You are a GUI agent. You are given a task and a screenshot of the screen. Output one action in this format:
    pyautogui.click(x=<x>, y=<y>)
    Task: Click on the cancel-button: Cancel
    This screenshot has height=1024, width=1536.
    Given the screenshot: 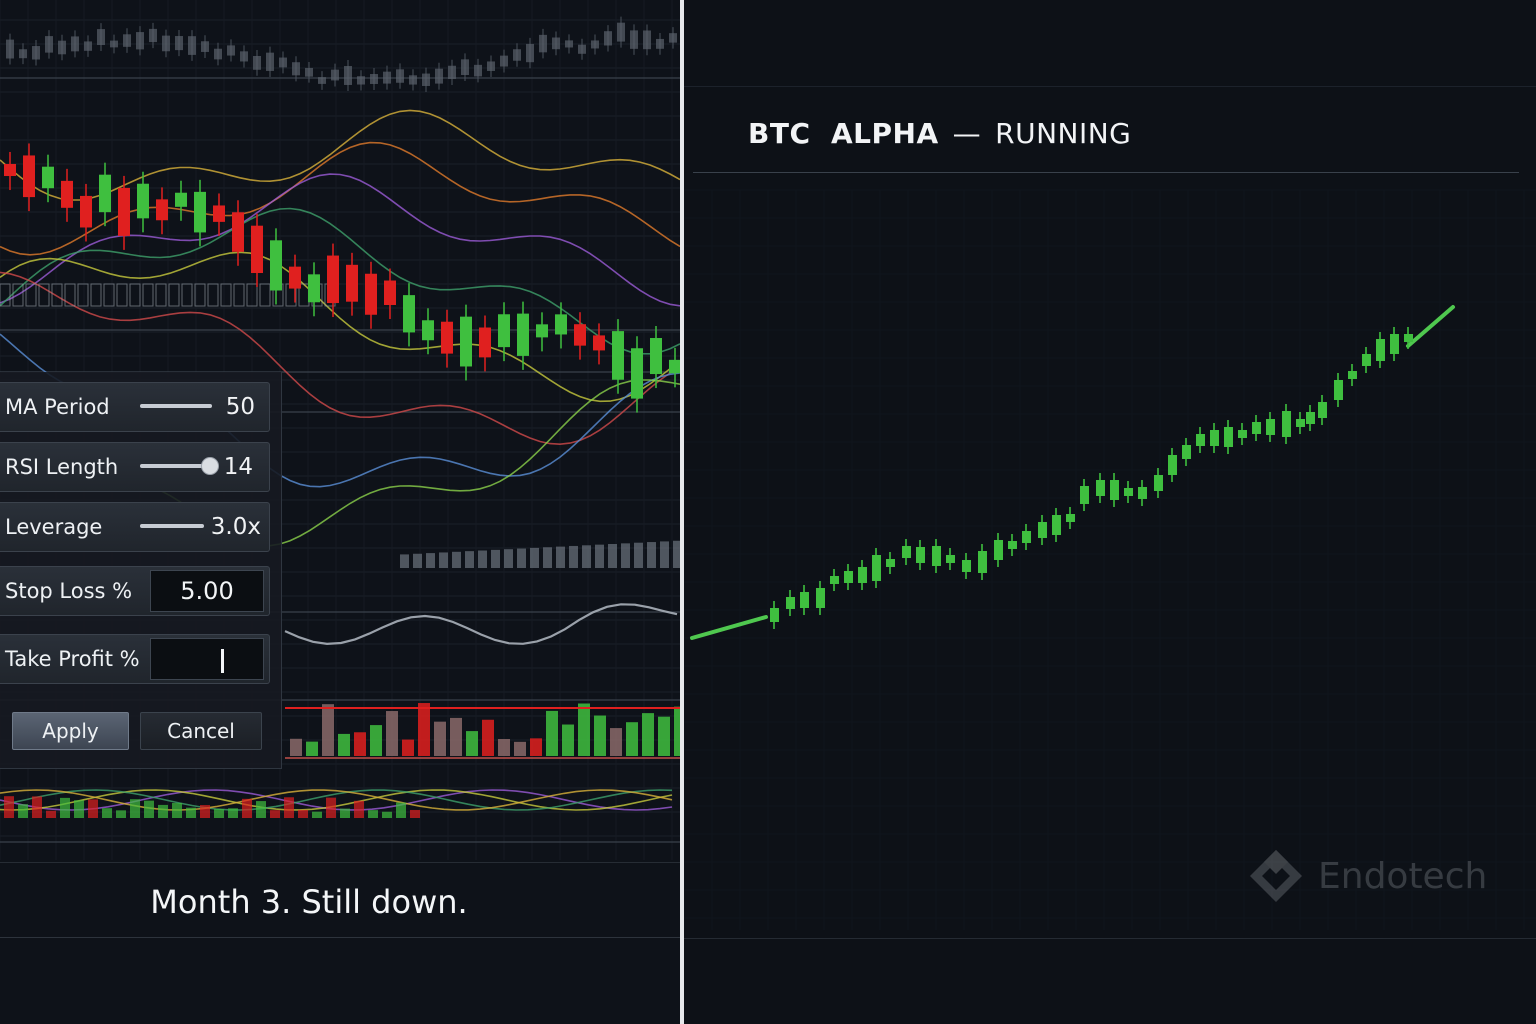 What is the action you would take?
    pyautogui.click(x=201, y=731)
    